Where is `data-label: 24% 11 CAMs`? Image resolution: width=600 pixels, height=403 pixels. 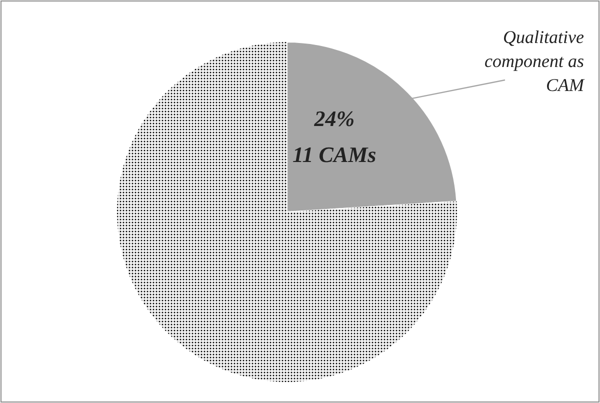 data-label: 24% 11 CAMs is located at coordinates (334, 137).